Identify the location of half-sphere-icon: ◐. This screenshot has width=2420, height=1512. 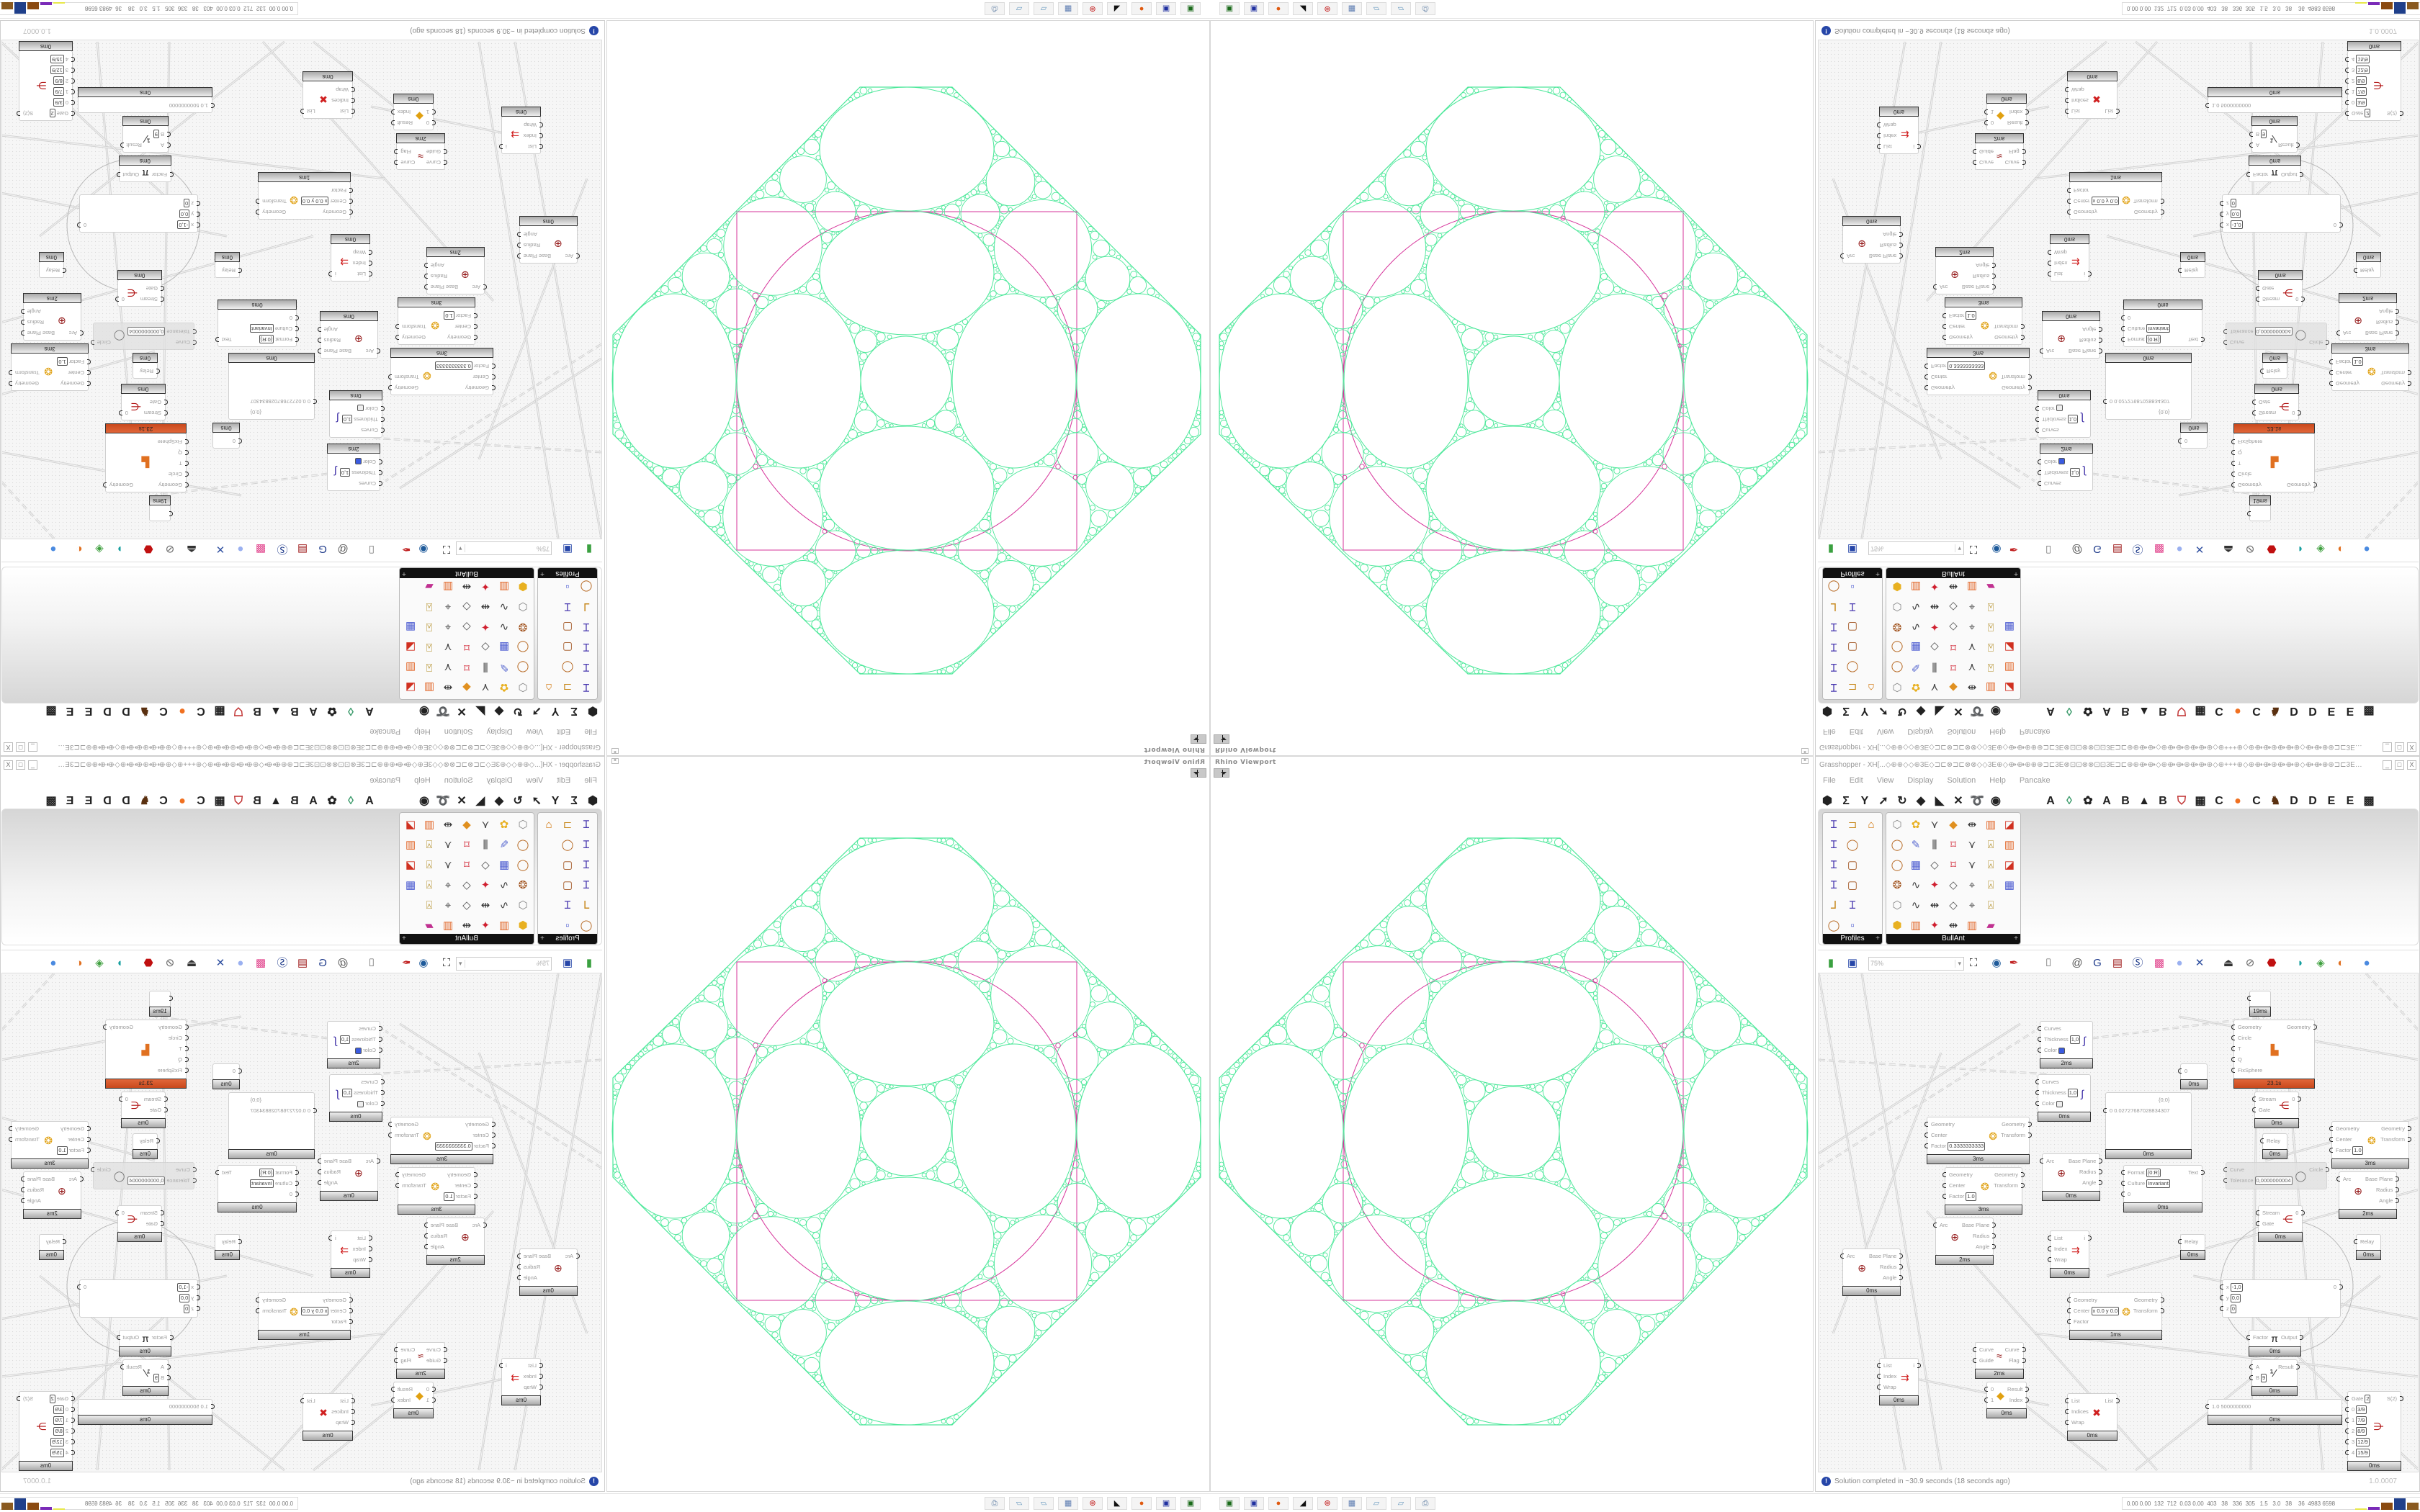
(2340, 549).